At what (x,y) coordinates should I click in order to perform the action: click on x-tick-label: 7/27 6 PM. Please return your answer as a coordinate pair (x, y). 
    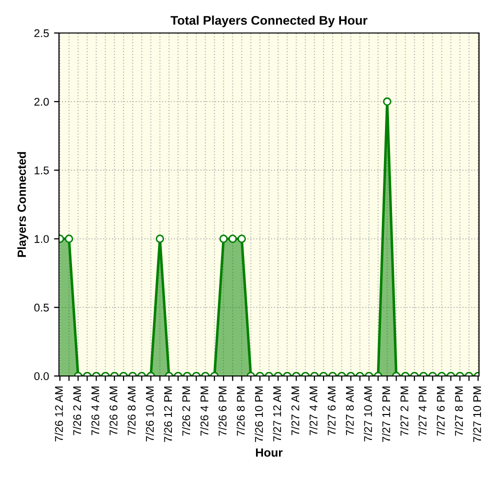
    Looking at the image, I should click on (440, 411).